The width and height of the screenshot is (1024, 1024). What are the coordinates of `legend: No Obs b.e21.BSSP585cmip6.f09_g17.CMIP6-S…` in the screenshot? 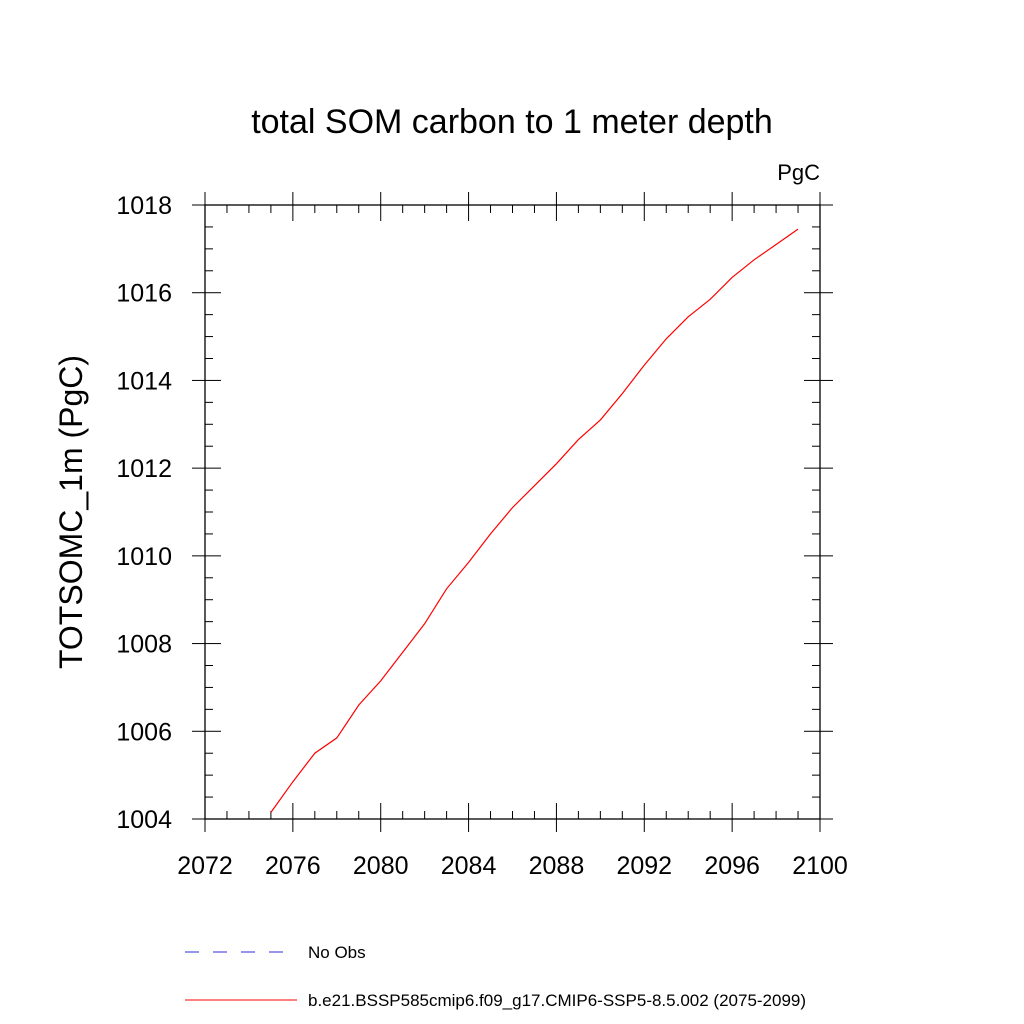 It's located at (495, 976).